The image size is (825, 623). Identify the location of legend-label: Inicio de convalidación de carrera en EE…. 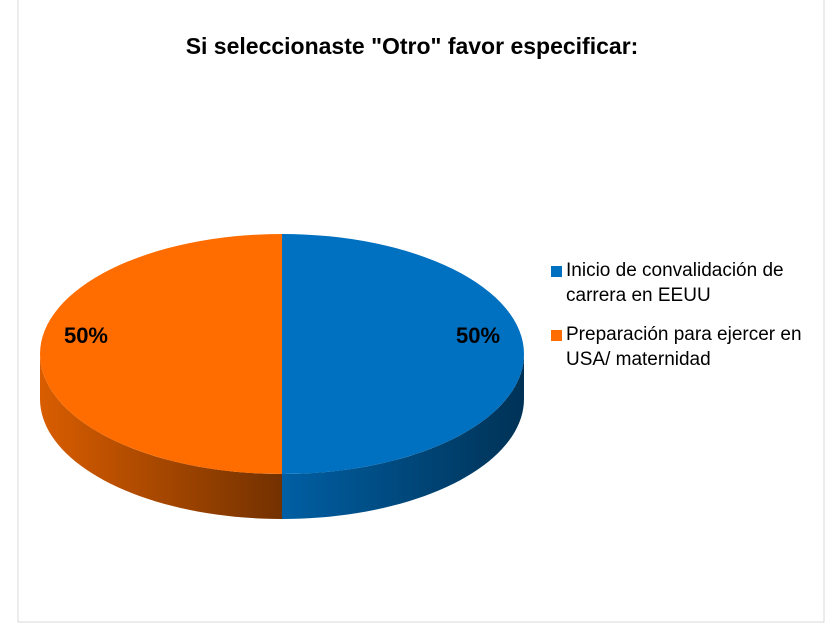
(675, 283).